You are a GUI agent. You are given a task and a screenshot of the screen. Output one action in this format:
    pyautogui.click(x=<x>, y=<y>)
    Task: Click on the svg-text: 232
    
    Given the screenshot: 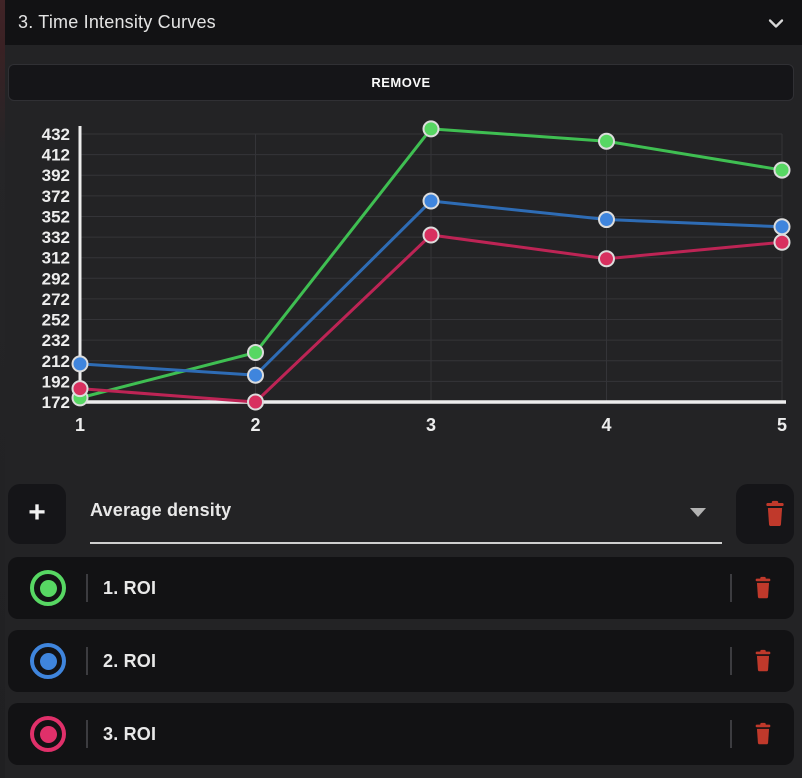 What is the action you would take?
    pyautogui.click(x=56, y=340)
    